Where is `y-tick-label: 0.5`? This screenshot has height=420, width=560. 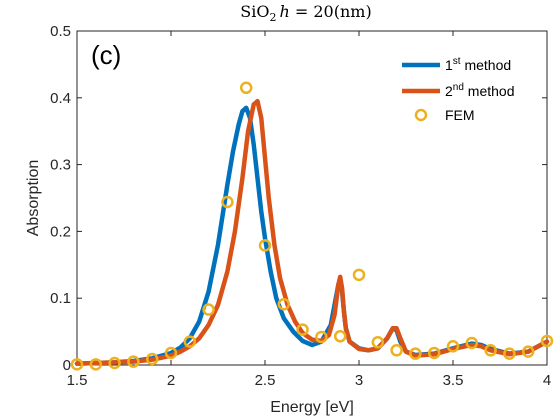
y-tick-label: 0.5 is located at coordinates (60, 31).